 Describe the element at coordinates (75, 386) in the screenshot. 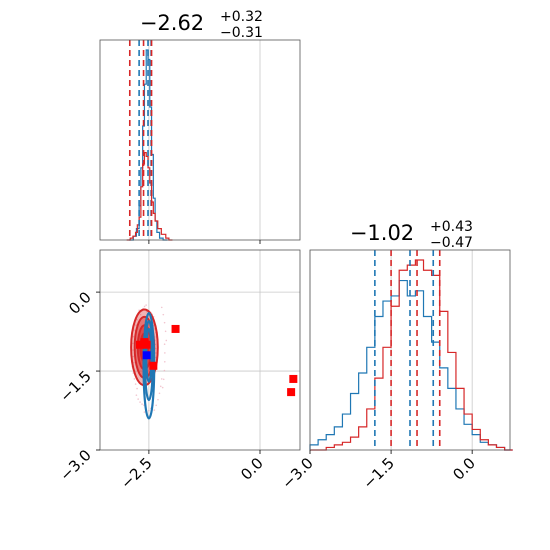

I see `y-tick-label: −1.5` at that location.